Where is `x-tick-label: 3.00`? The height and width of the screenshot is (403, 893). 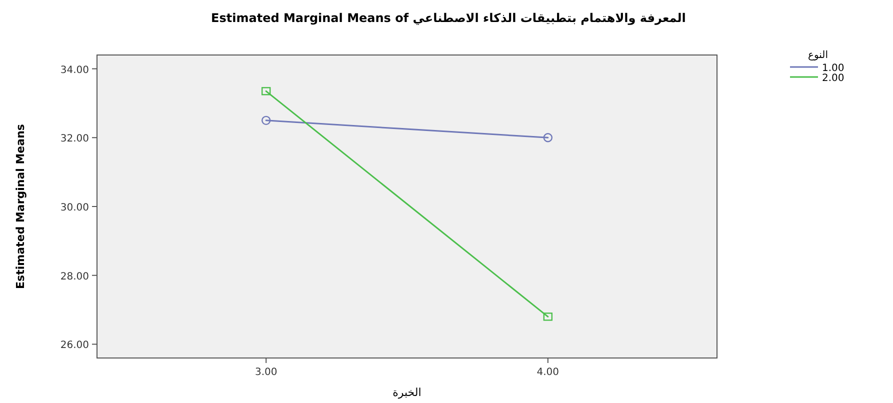
x-tick-label: 3.00 is located at coordinates (266, 372).